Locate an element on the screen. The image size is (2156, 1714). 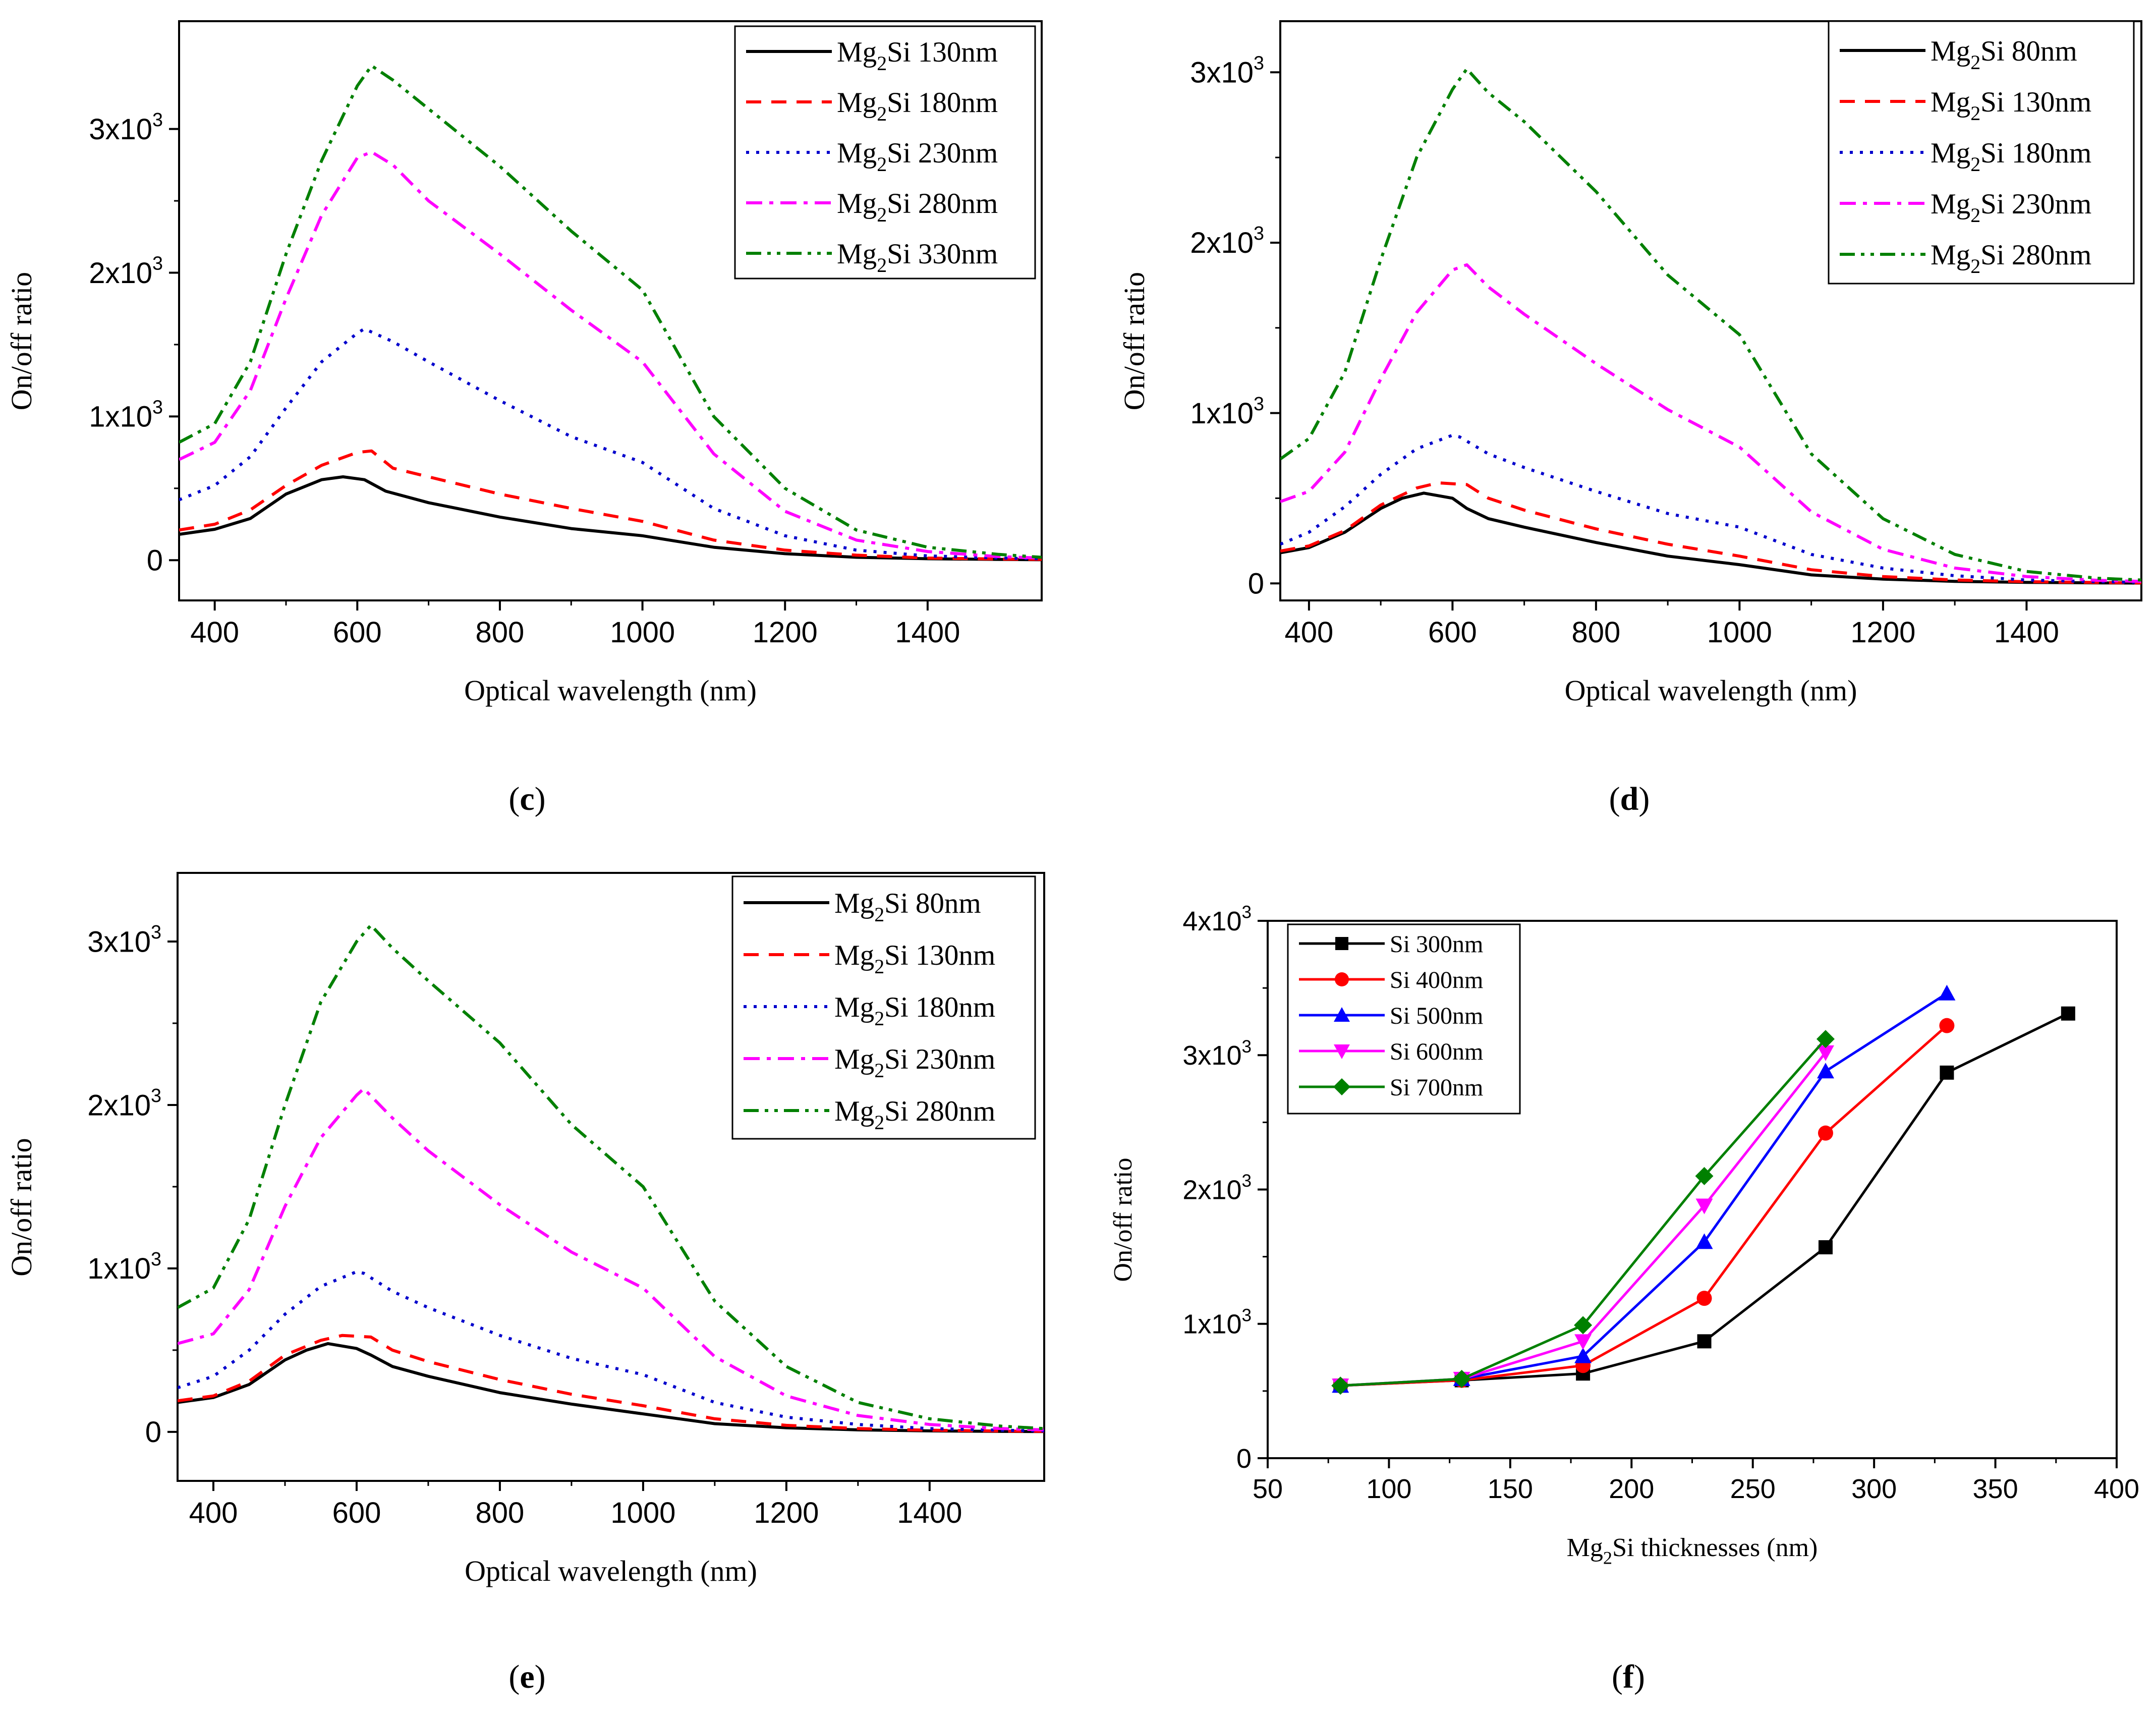
legend-label-0: Si 300nm is located at coordinates (1436, 944).